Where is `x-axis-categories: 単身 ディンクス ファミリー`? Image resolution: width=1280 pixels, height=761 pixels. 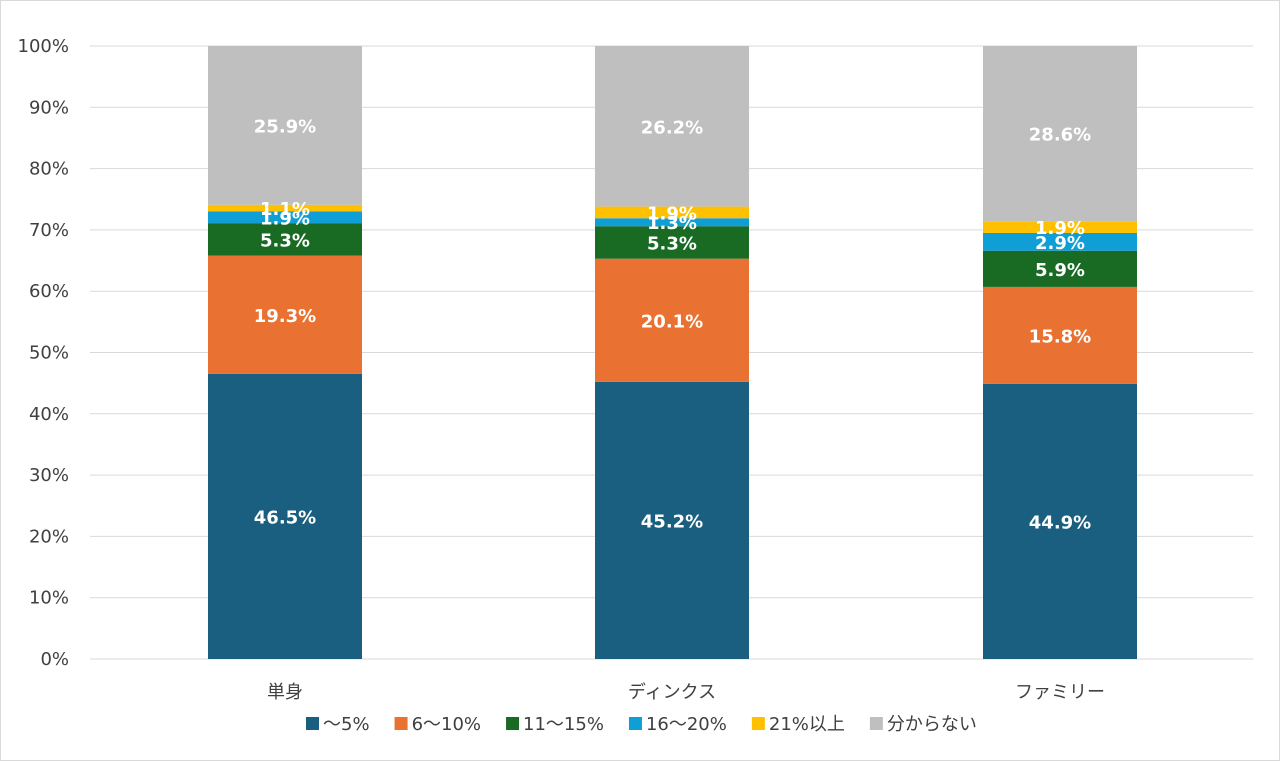 x-axis-categories: 単身 ディンクス ファミリー is located at coordinates (686, 692).